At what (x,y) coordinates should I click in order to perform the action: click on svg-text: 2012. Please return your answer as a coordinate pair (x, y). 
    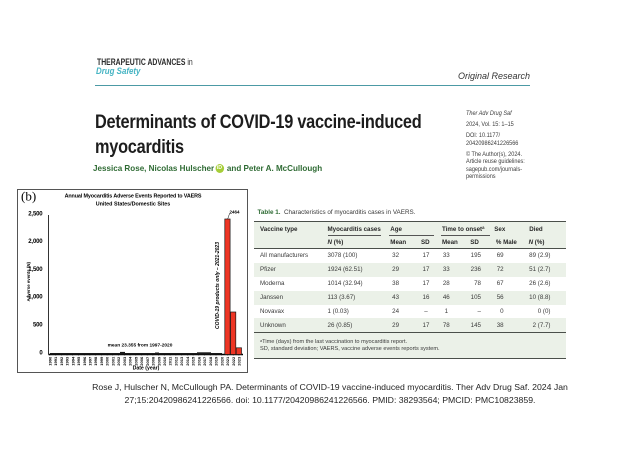
    Looking at the image, I should click on (176, 361).